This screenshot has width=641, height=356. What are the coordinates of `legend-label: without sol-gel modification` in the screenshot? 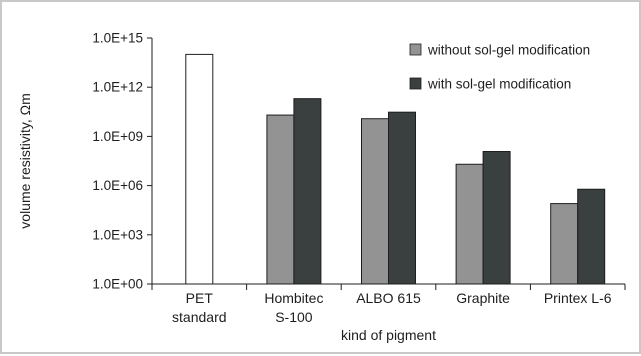 It's located at (508, 50).